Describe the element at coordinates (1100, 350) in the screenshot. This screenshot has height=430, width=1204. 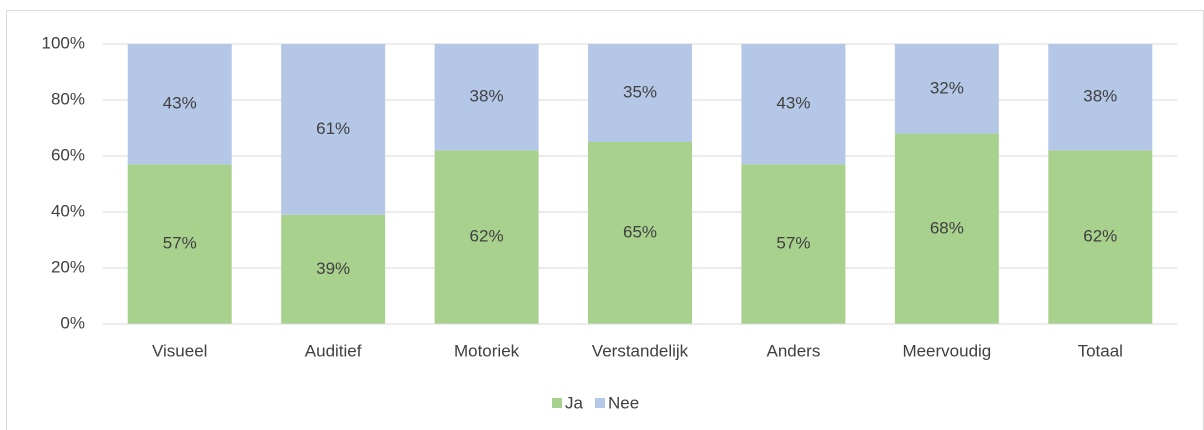
I see `x-tick-label: Totaal` at that location.